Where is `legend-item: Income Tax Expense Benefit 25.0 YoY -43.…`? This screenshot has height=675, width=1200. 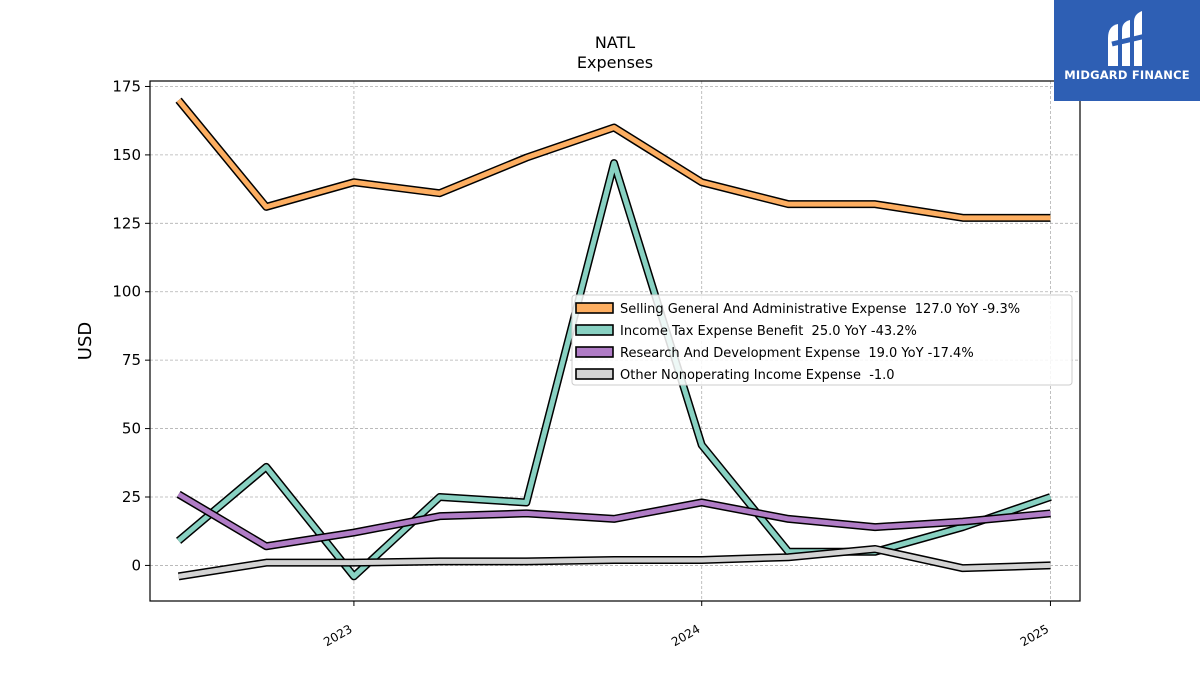 legend-item: Income Tax Expense Benefit 25.0 YoY -43.… is located at coordinates (746, 331).